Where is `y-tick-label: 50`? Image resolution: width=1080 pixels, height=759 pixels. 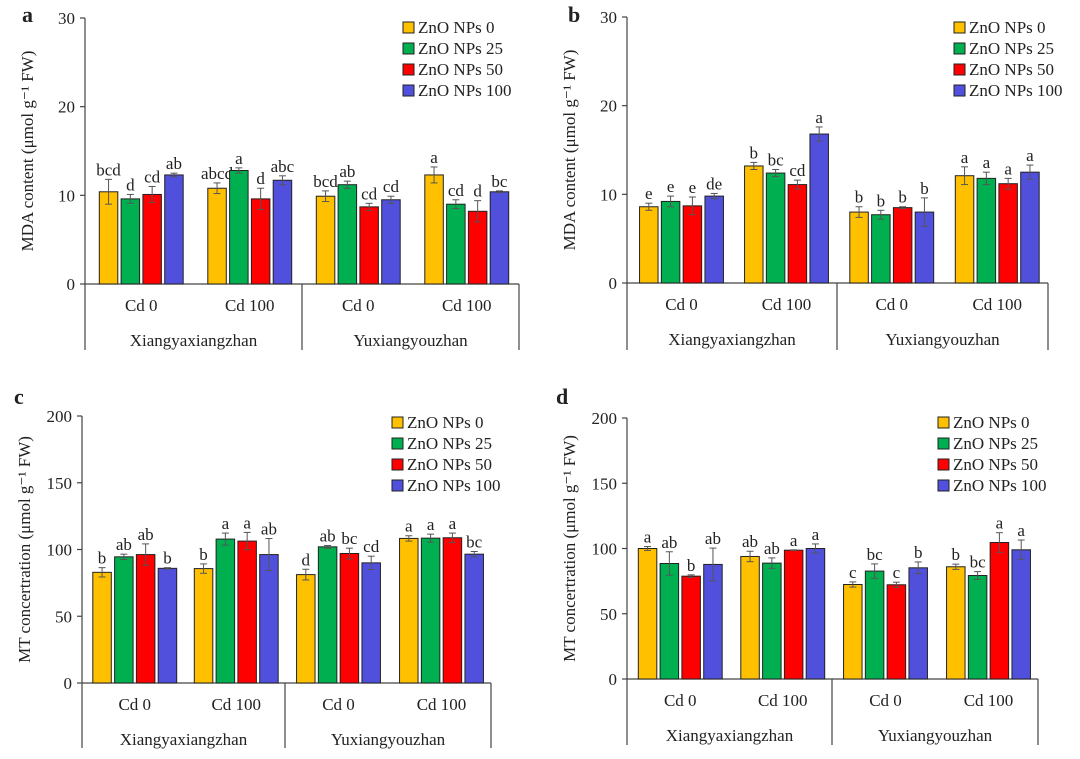
y-tick-label: 50 is located at coordinates (63, 616).